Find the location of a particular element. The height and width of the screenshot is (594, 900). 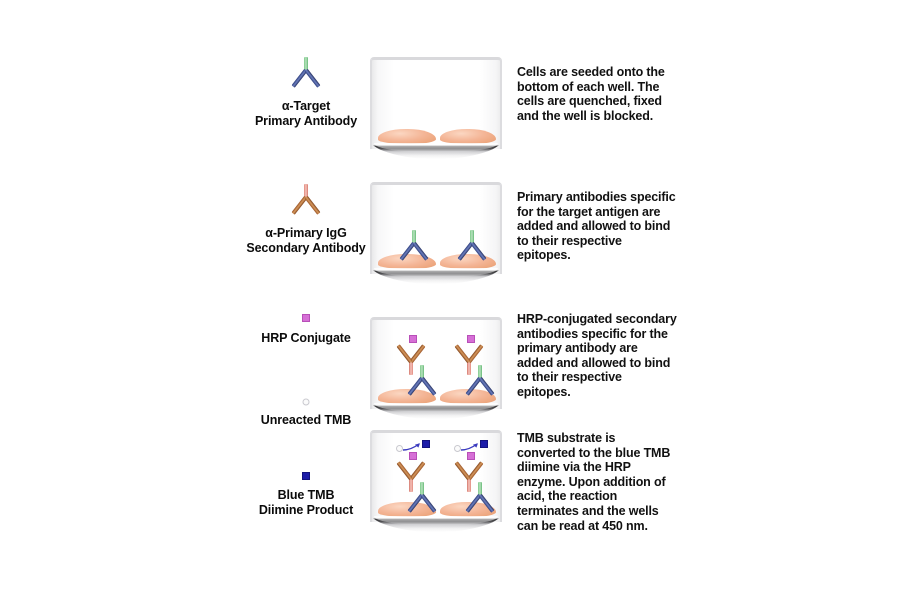

legend-label-unreacted-tmb: Unreacted TMB is located at coordinates (306, 420).